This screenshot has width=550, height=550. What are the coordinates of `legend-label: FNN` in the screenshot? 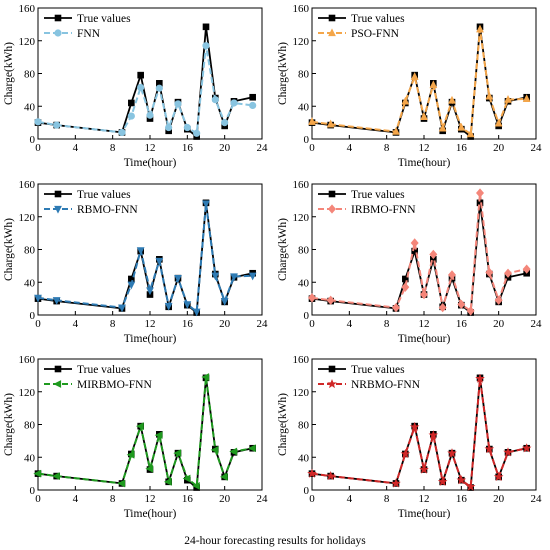 It's located at (89, 34).